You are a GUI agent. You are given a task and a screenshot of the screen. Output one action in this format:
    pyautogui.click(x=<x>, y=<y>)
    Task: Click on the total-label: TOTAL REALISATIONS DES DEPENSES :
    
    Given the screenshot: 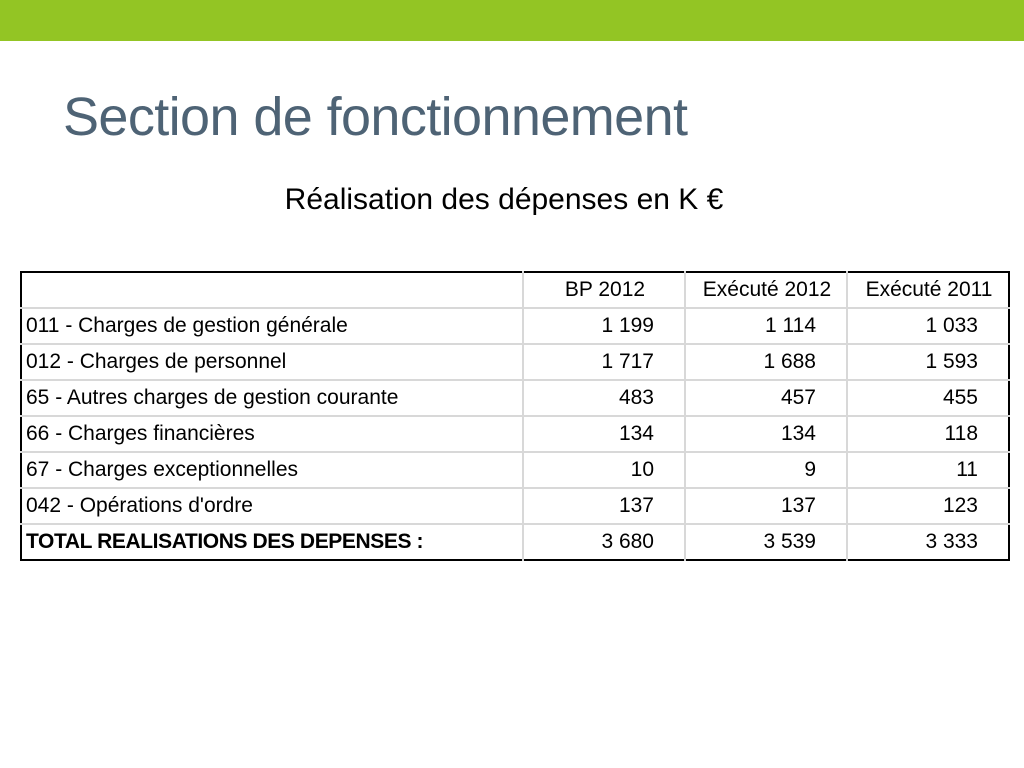 What is the action you would take?
    pyautogui.click(x=272, y=542)
    